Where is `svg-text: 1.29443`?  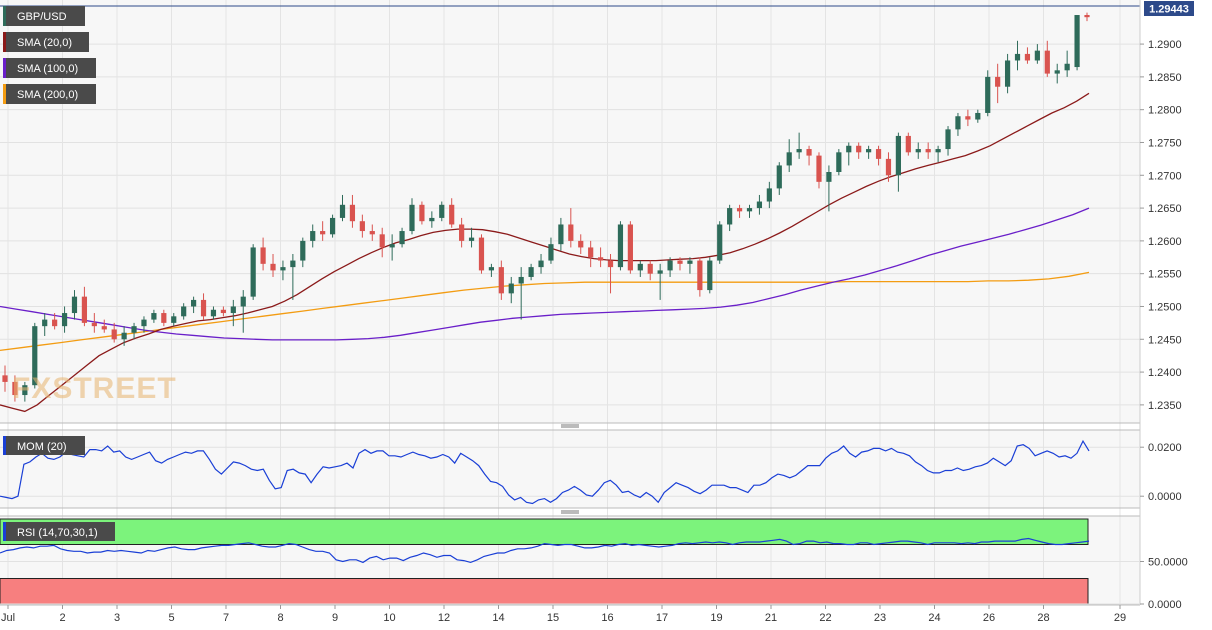 svg-text: 1.29443 is located at coordinates (1169, 10).